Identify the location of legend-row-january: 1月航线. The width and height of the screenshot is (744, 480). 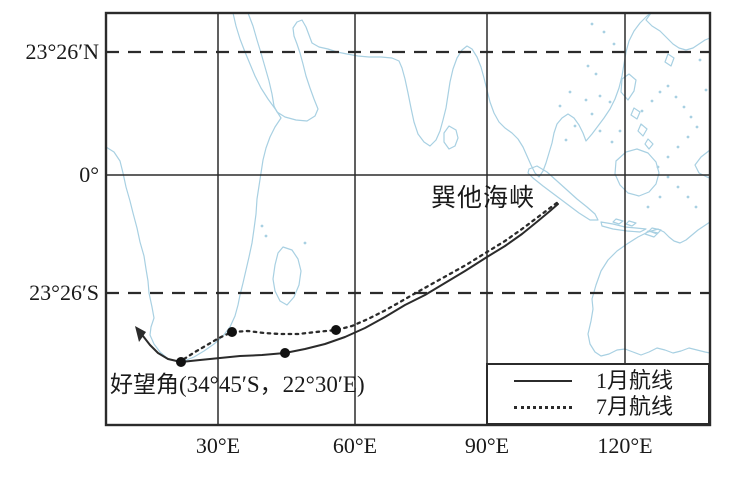
(609, 381).